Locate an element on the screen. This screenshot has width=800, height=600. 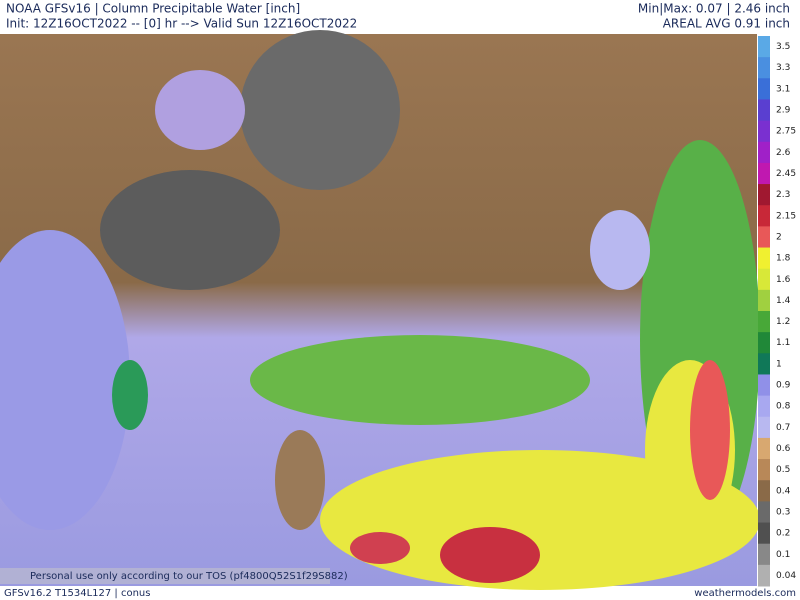
model-info: GFSv16.2 T1534L127 | conus is located at coordinates (77, 593).